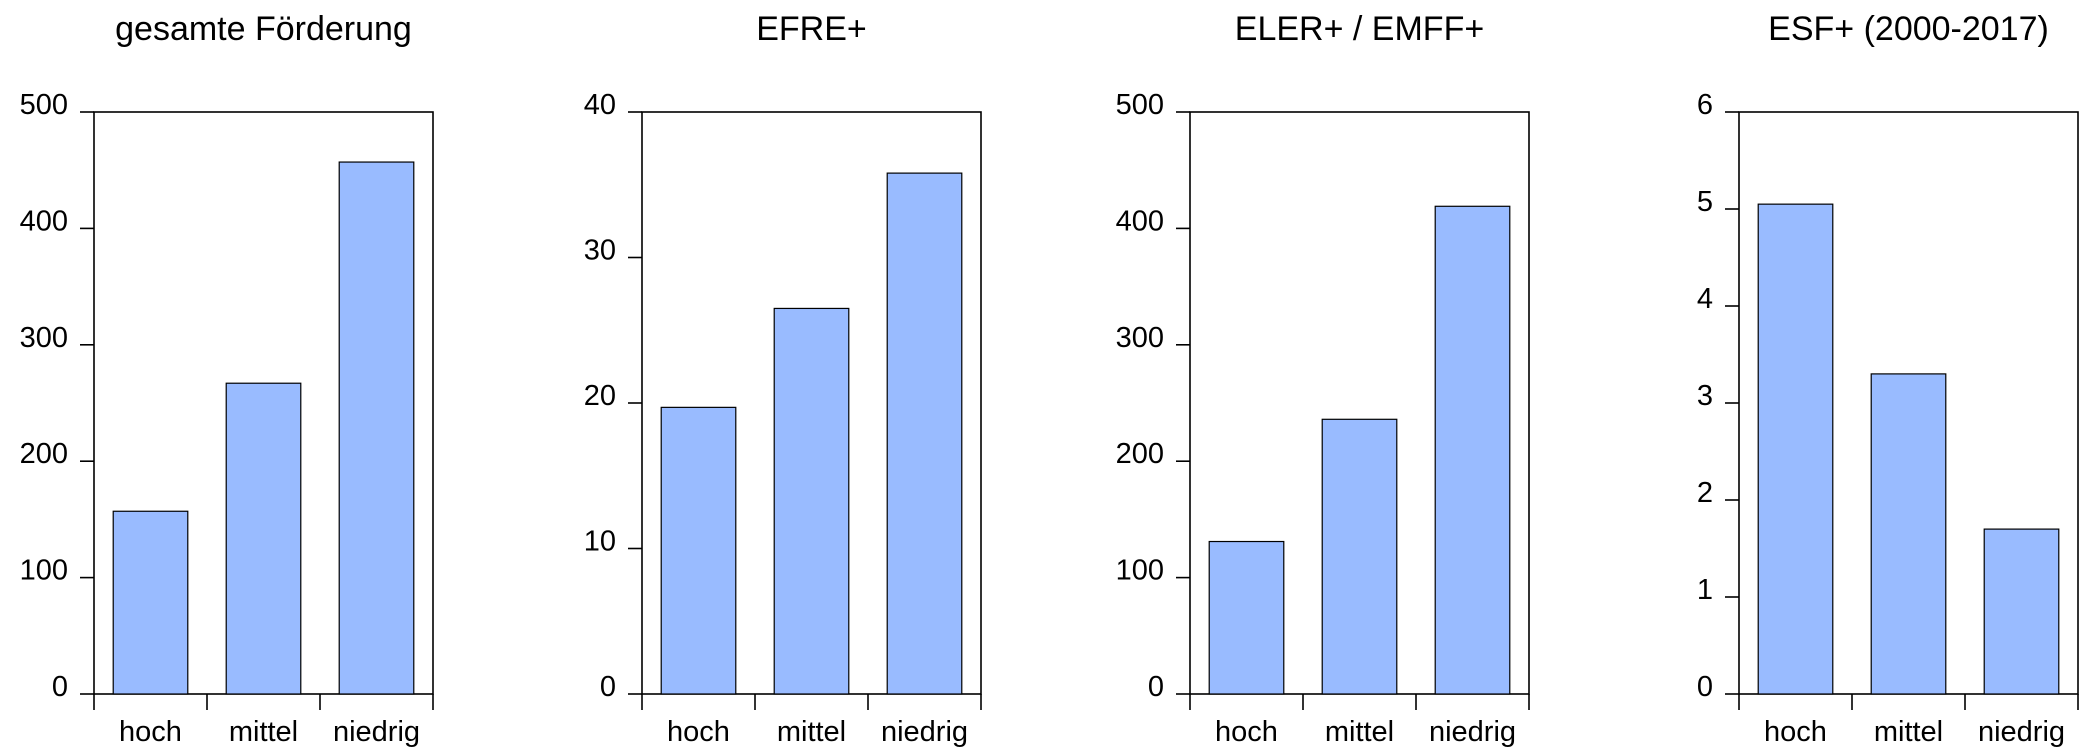  What do you see at coordinates (1359, 29) in the screenshot?
I see `chart-title: ELER+ / EMFF+` at bounding box center [1359, 29].